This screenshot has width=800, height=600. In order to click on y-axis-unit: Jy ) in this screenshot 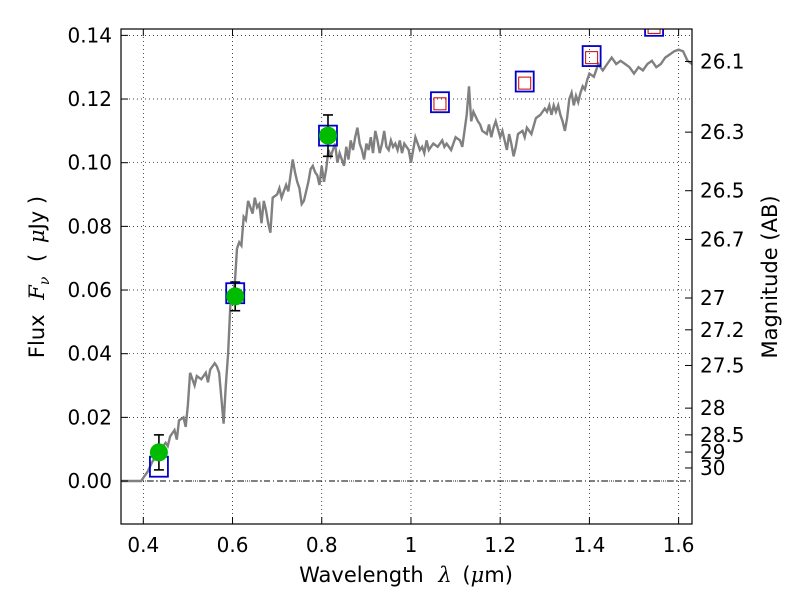, I will do `click(37, 214)`.